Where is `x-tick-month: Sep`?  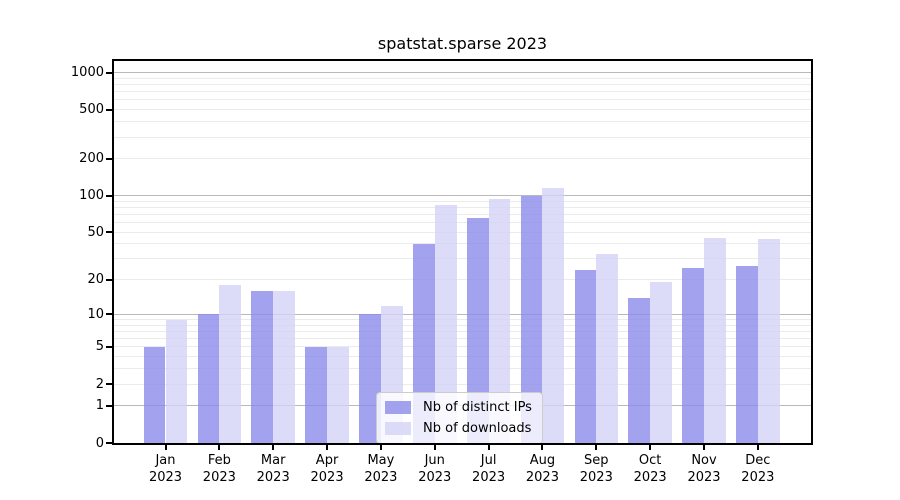 x-tick-month: Sep is located at coordinates (596, 460).